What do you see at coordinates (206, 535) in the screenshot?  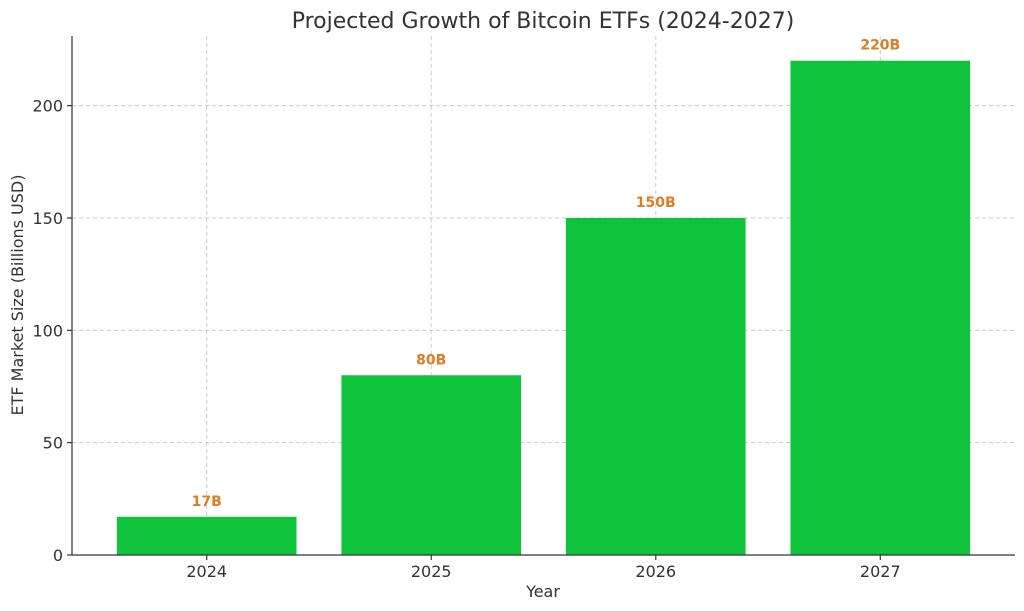 I see `bar-2024` at bounding box center [206, 535].